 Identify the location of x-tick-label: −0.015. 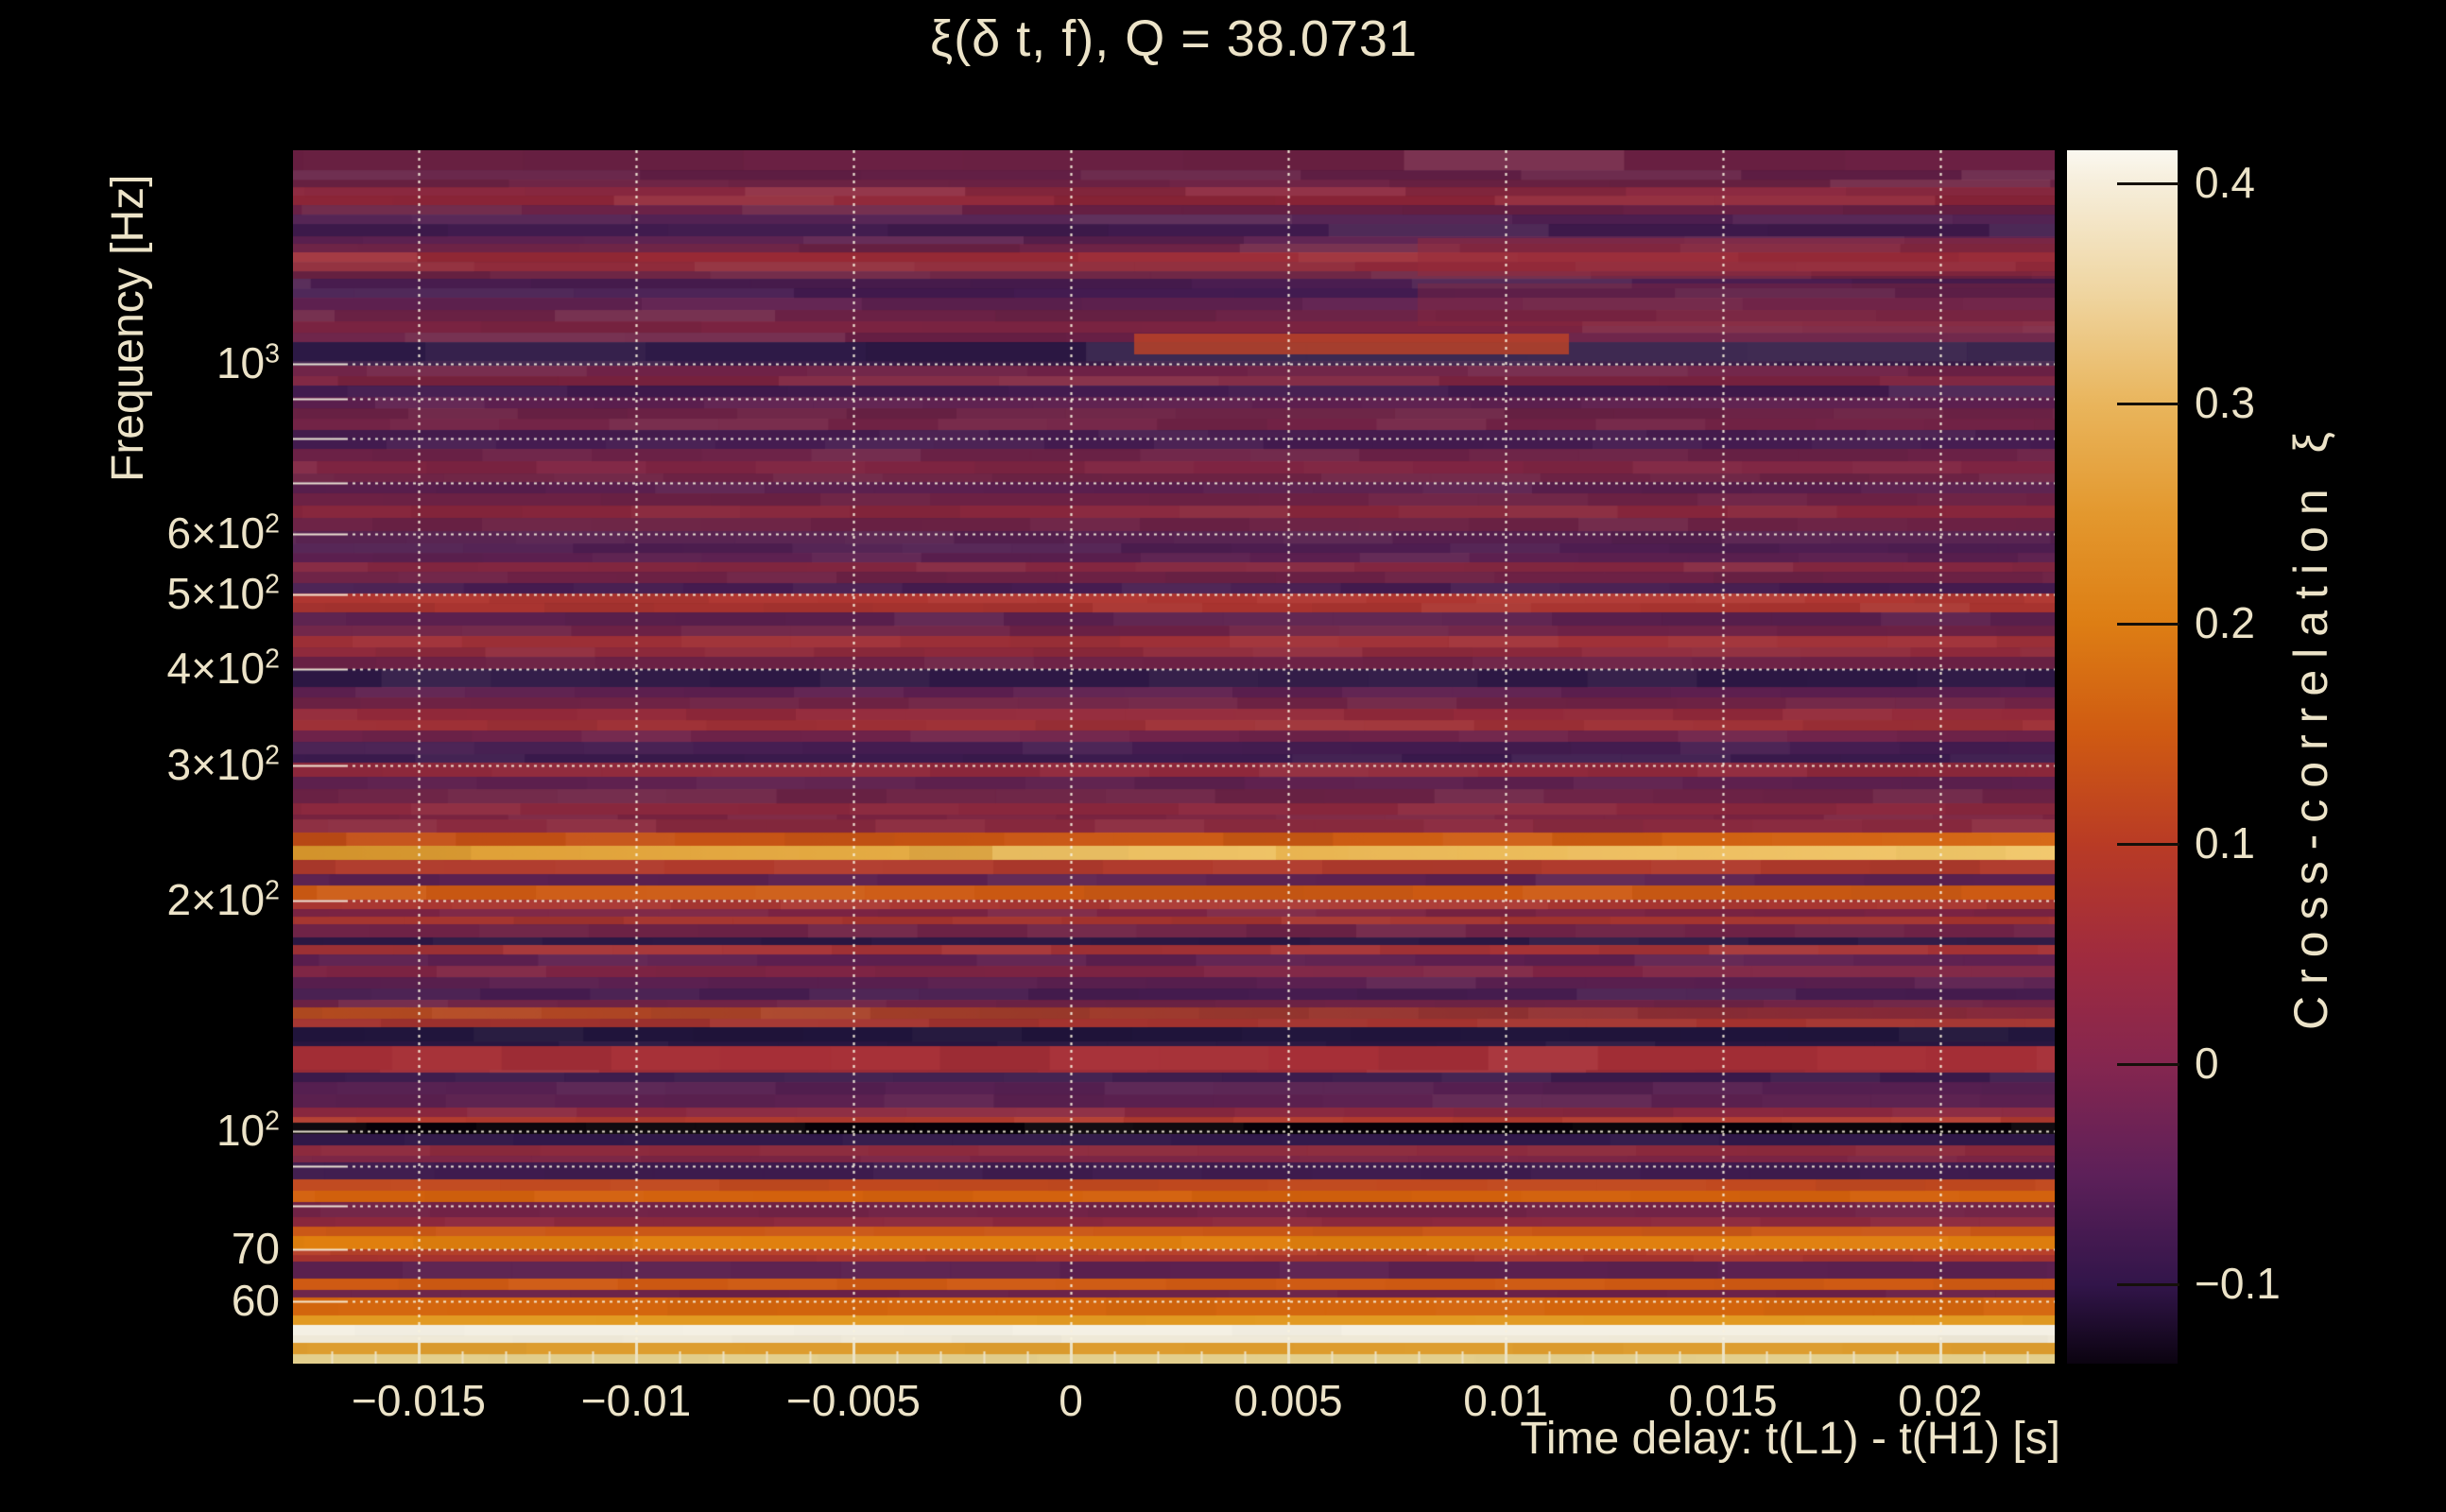
(419, 1400).